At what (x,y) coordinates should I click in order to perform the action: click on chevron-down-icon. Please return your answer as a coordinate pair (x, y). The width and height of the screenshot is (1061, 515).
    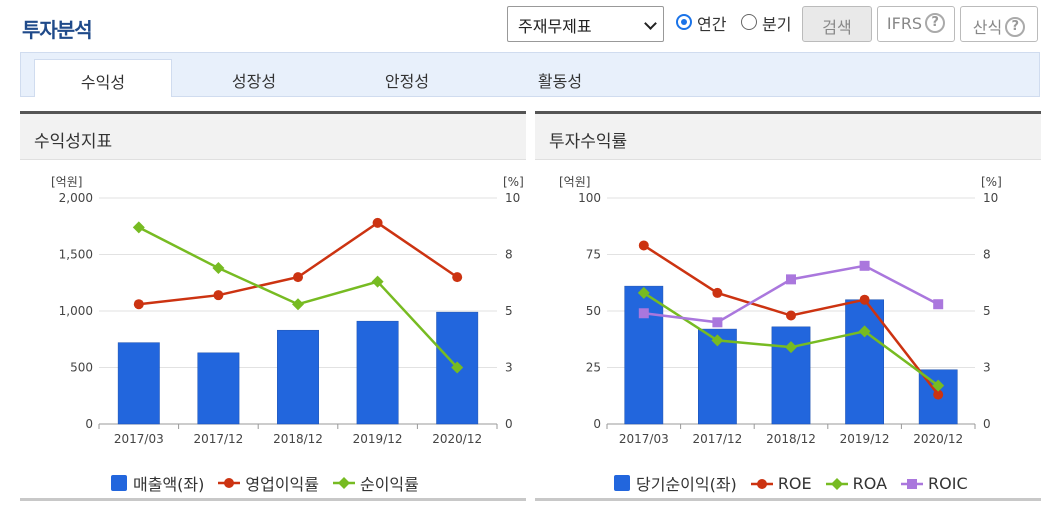
    Looking at the image, I should click on (650, 23).